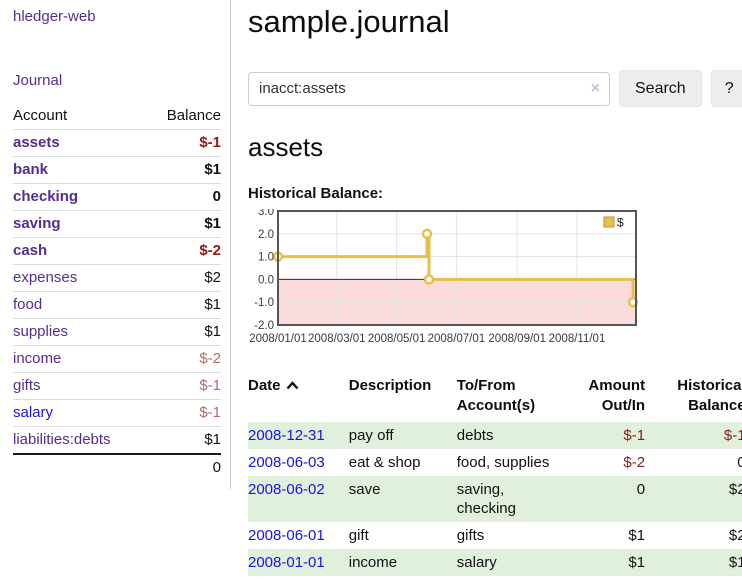  Describe the element at coordinates (286, 535) in the screenshot. I see `transaction-date-link: 2008-06-01` at that location.